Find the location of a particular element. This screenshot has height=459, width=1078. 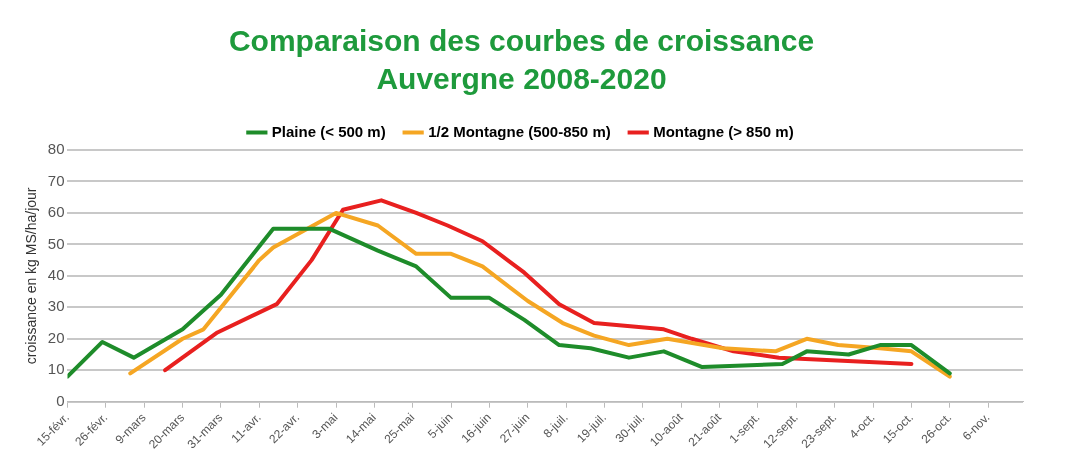

y-axis-title: croissance en kg MS/ha/jour is located at coordinates (31, 276).